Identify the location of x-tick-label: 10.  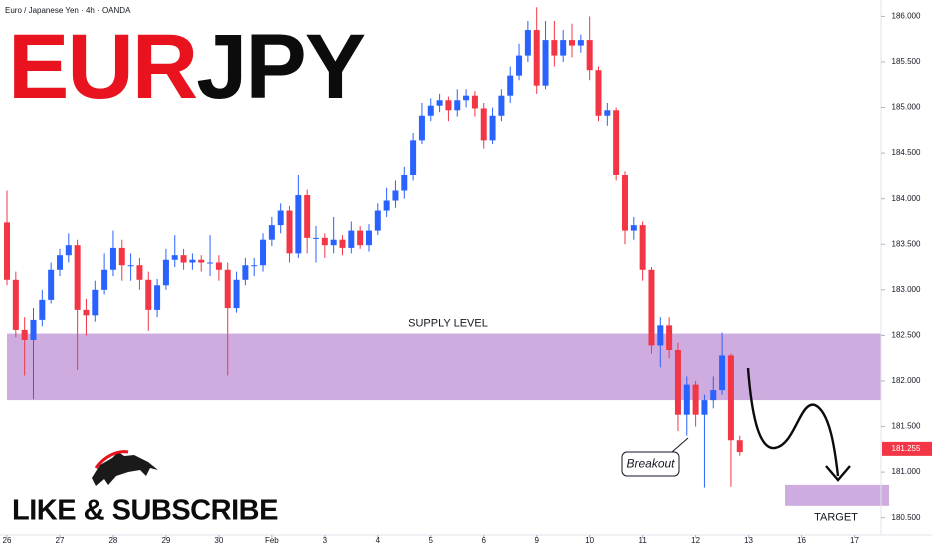
(589, 540).